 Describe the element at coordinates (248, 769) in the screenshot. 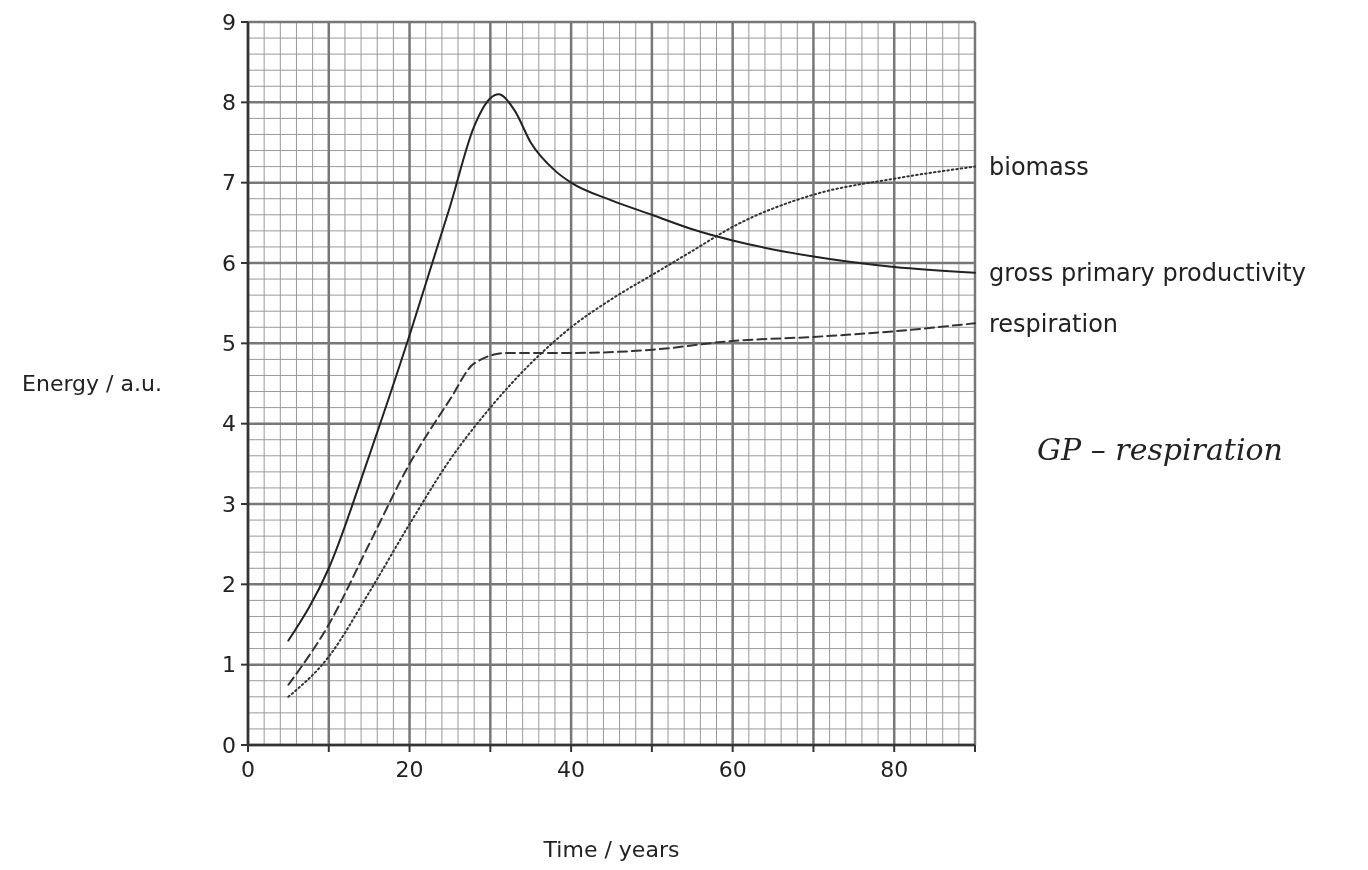

I see `x-tick-label: 0` at that location.